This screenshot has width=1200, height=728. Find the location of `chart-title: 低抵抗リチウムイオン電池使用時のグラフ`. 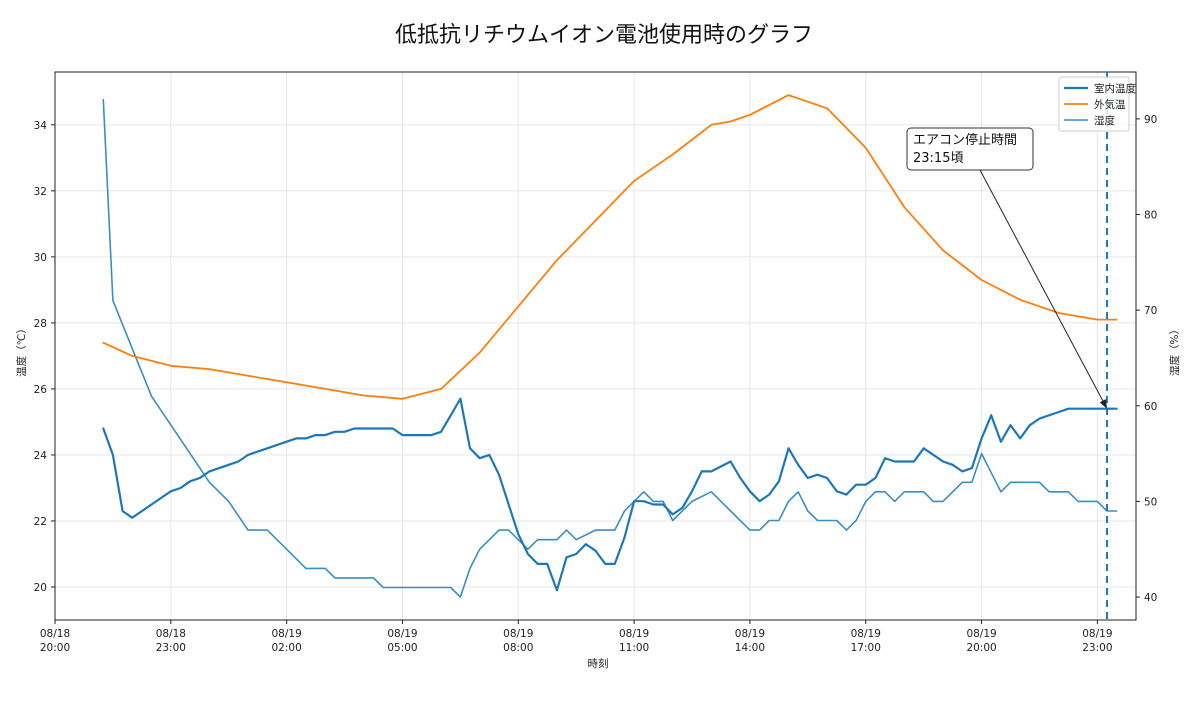

chart-title: 低抵抗リチウムイオン電池使用時のグラフ is located at coordinates (604, 35).